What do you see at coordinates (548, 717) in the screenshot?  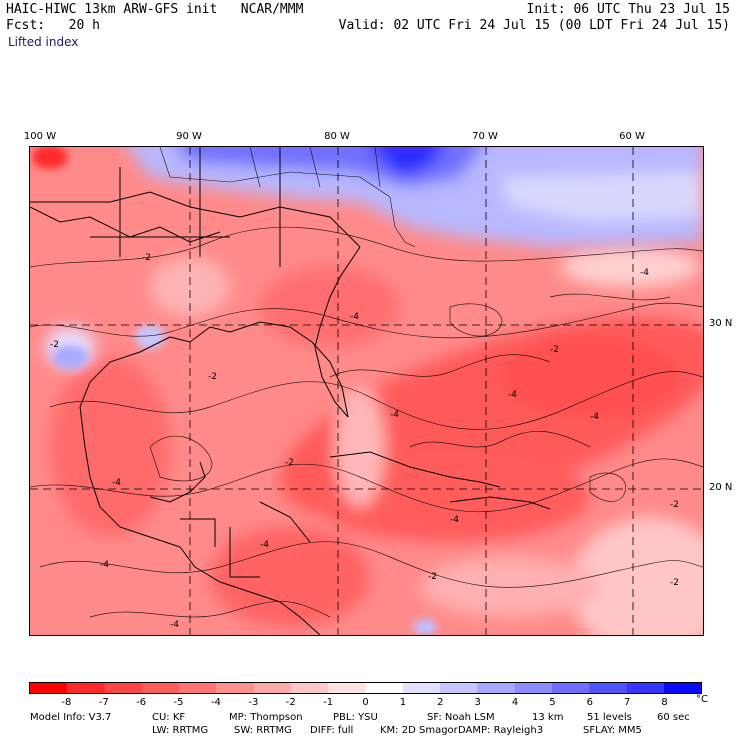 I see `footer-resolution: 13 km` at bounding box center [548, 717].